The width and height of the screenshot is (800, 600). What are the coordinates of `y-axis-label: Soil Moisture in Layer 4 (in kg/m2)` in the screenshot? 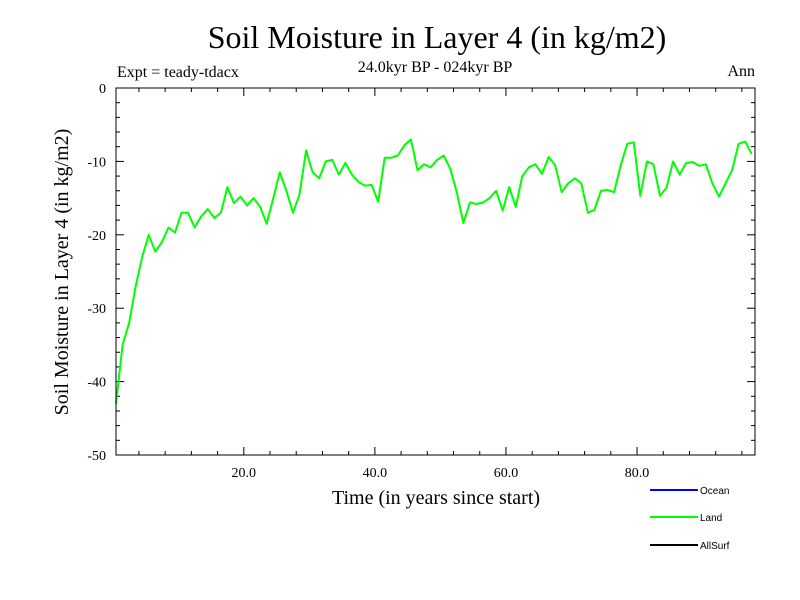 It's located at (62, 272).